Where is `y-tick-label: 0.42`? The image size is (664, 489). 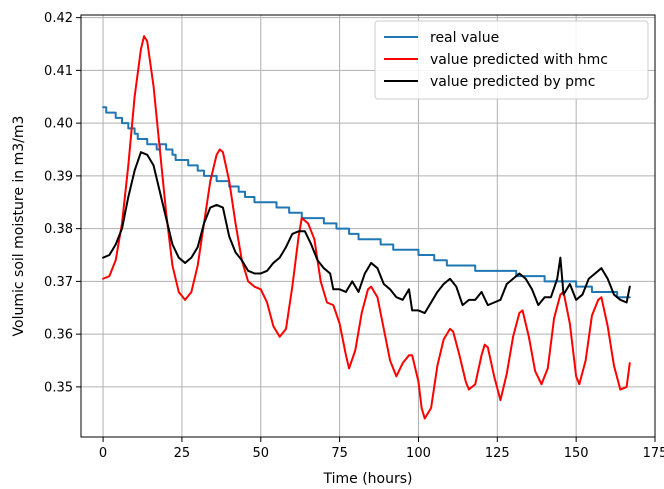 y-tick-label: 0.42 is located at coordinates (58, 18).